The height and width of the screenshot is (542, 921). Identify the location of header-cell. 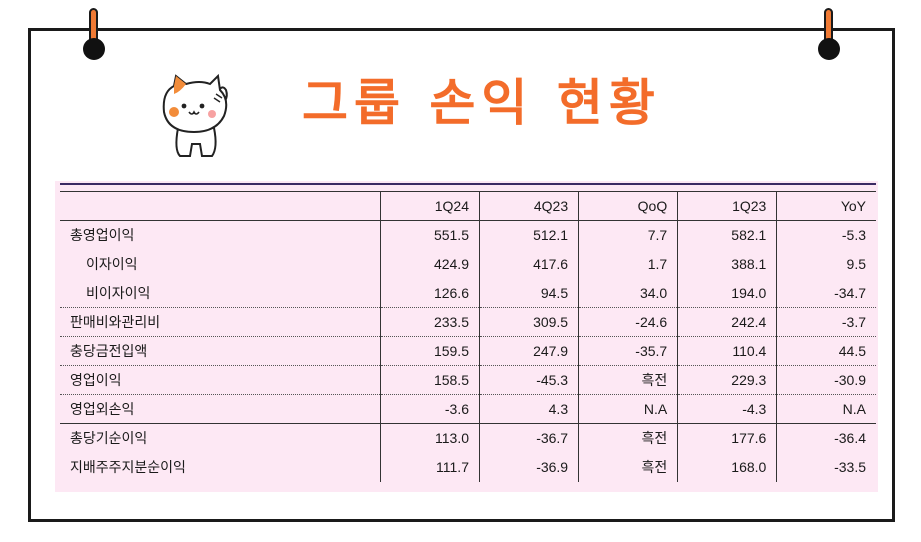
(220, 206).